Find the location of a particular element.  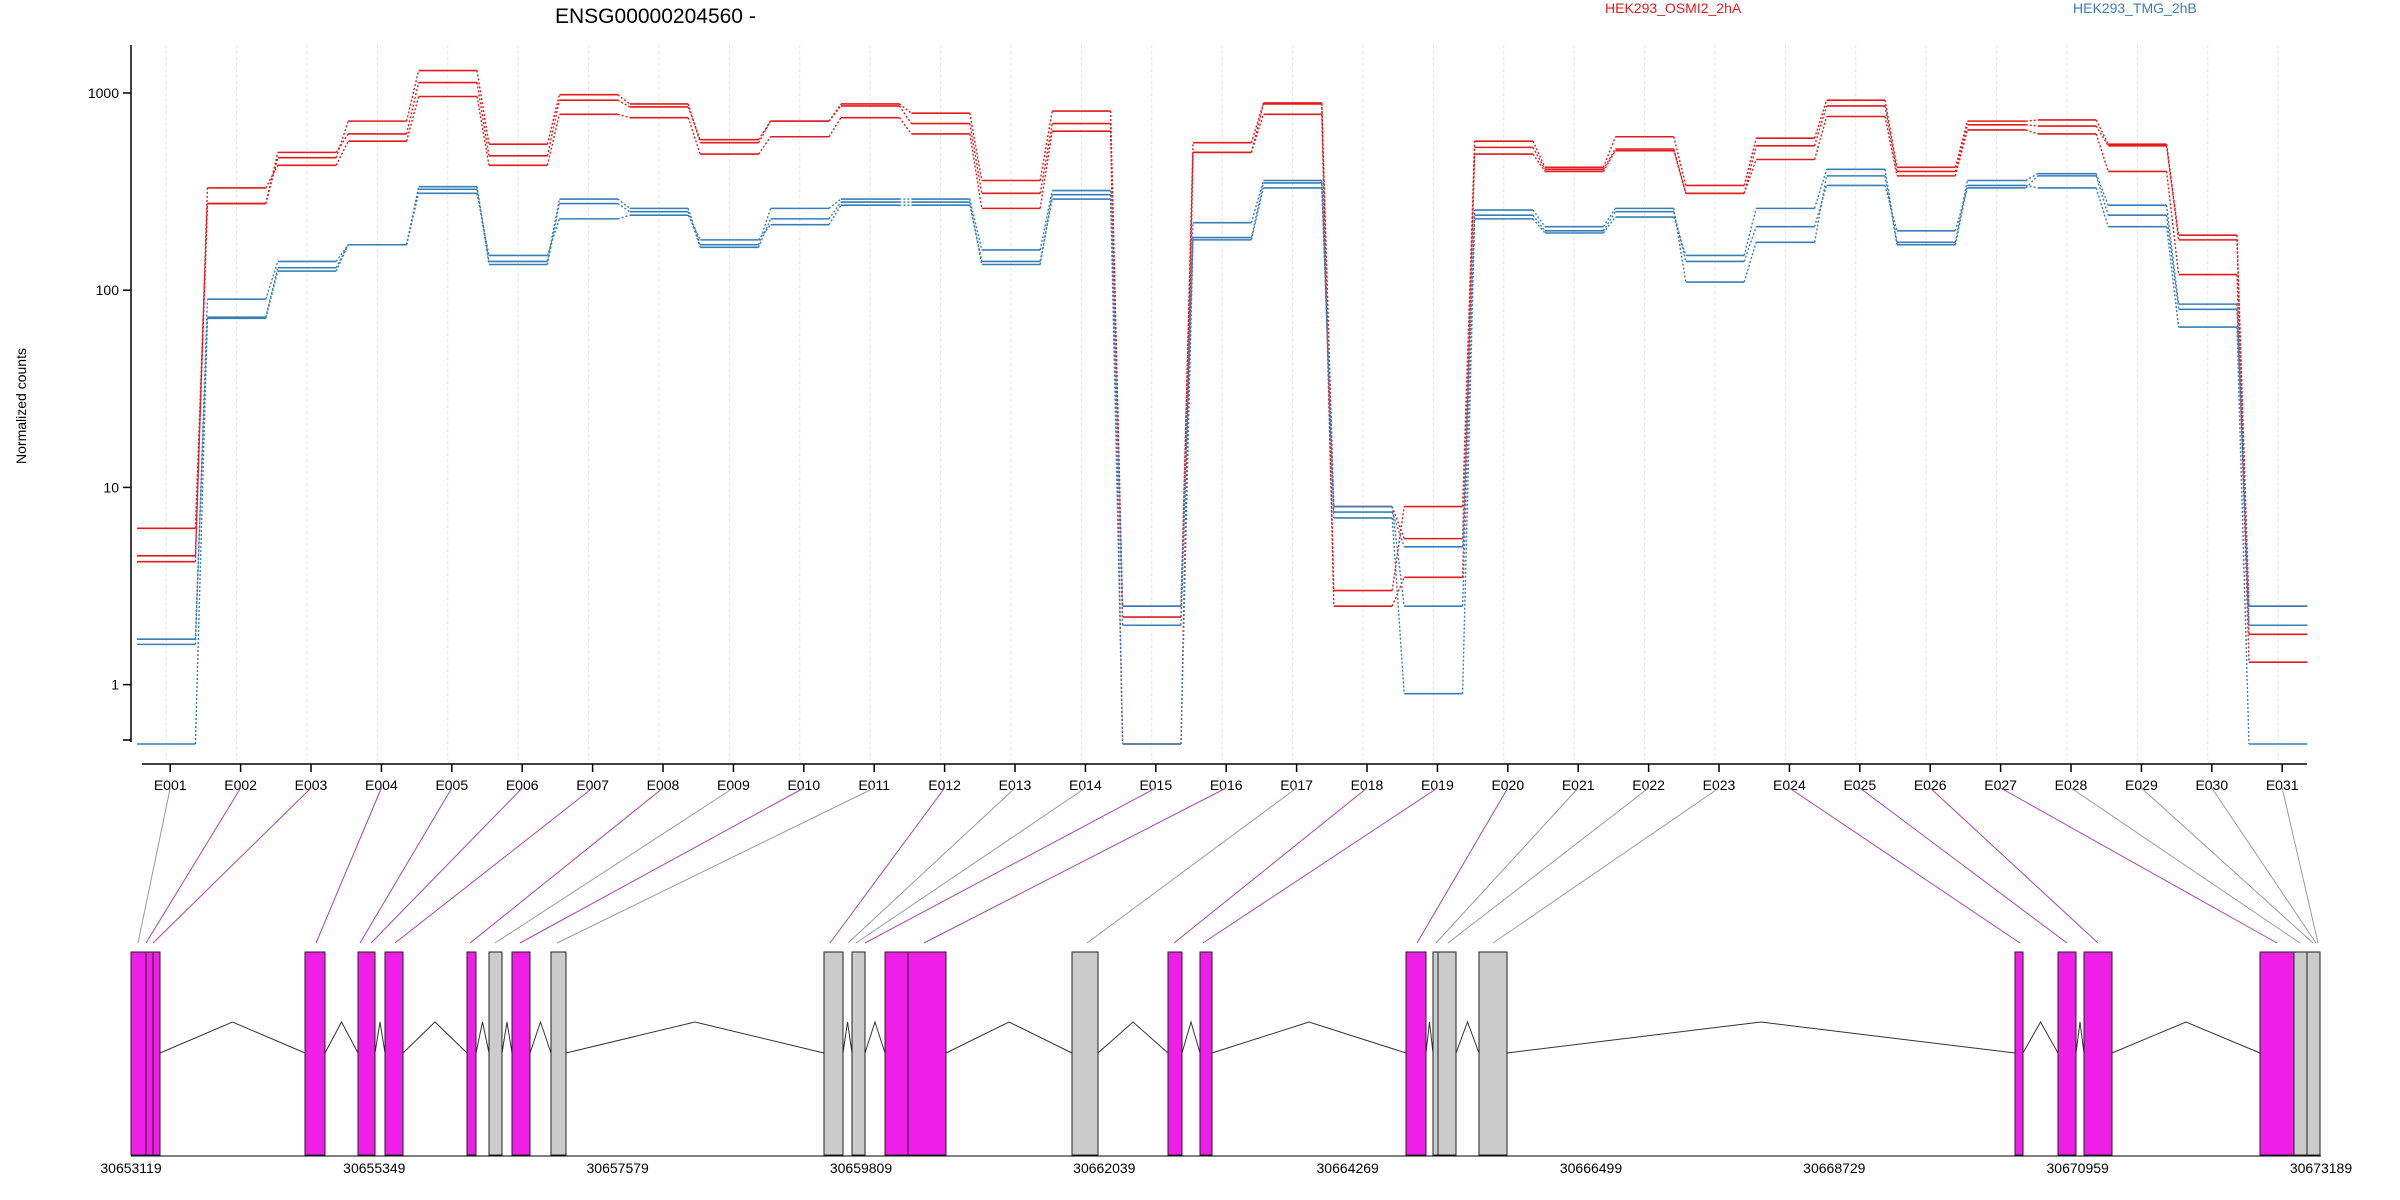

x-tick-label: E004 is located at coordinates (381, 785).